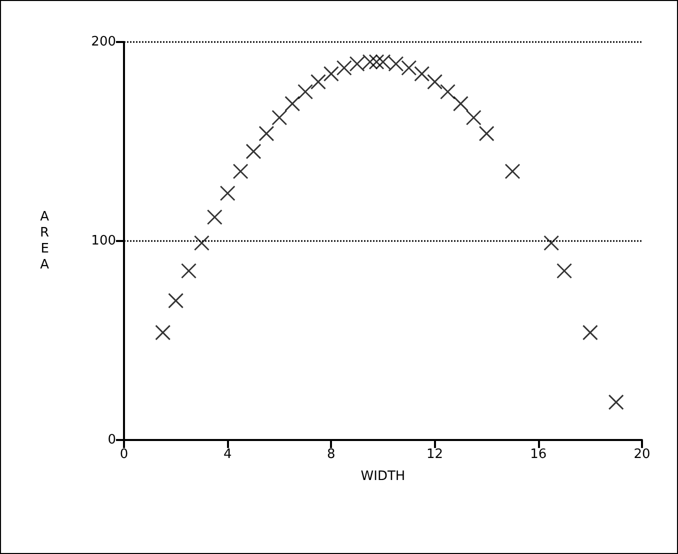 The image size is (678, 554). Describe the element at coordinates (45, 241) in the screenshot. I see `y-axis-title: AREA` at that location.